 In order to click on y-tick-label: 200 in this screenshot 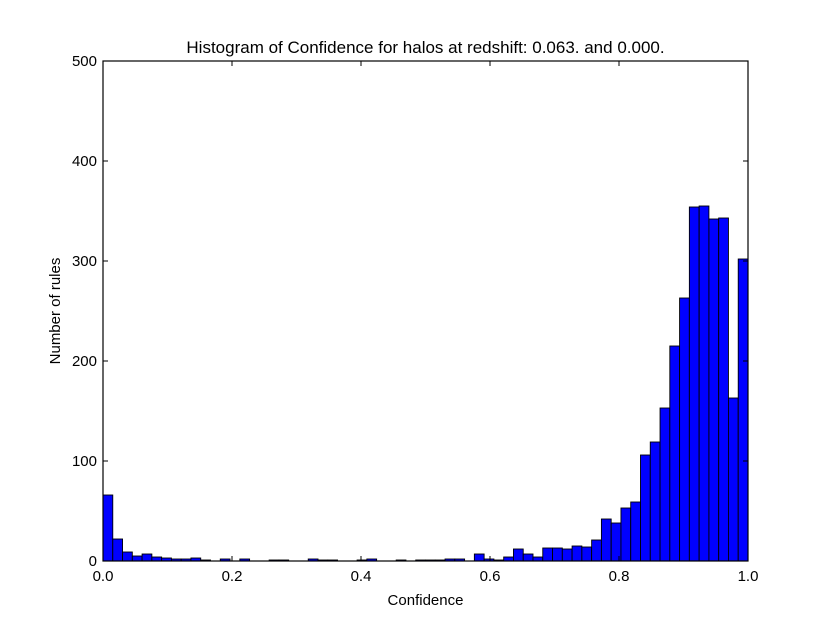, I will do `click(84, 361)`.